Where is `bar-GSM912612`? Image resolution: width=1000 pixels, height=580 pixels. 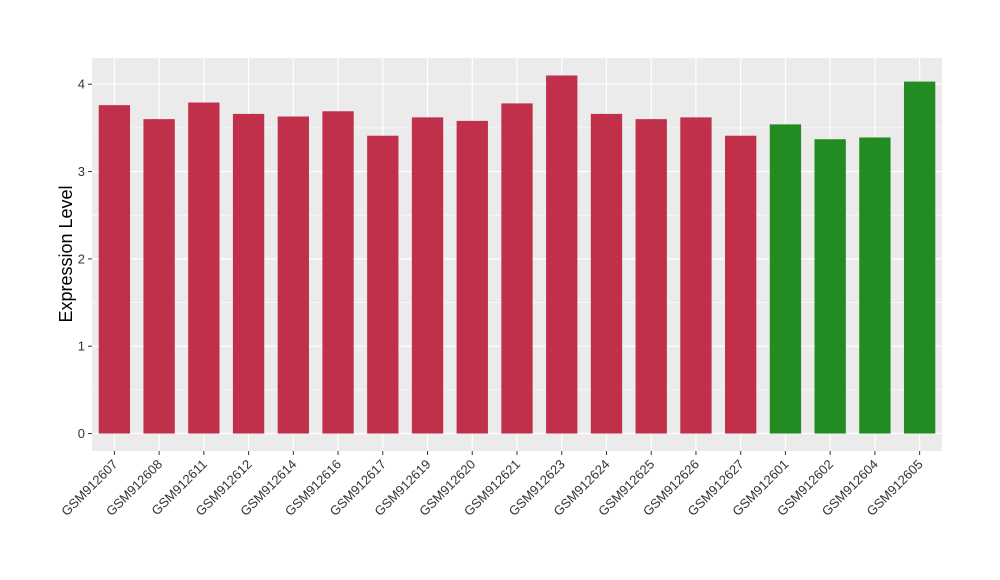
bar-GSM912612 is located at coordinates (248, 273).